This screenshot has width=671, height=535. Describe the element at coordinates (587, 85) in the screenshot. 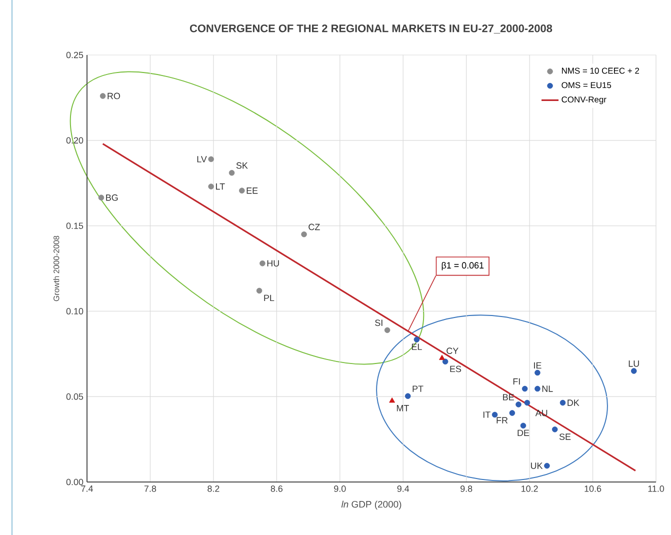

I see `legend-label: OMS = EU15` at that location.